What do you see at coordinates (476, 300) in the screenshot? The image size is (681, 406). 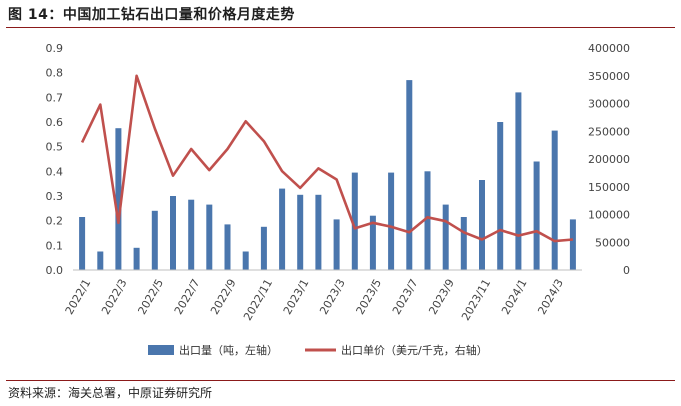 I see `x-tick: 2023/11` at bounding box center [476, 300].